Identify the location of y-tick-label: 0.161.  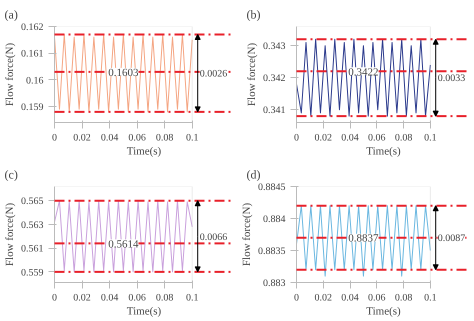
(32, 54).